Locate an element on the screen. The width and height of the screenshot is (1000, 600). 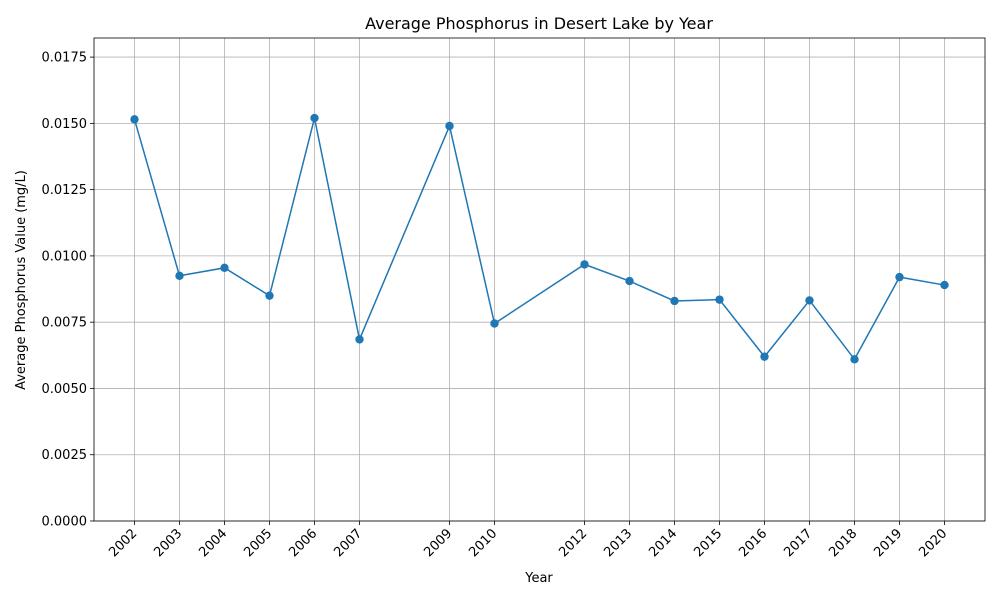
x-tick-label: 2019 is located at coordinates (888, 543).